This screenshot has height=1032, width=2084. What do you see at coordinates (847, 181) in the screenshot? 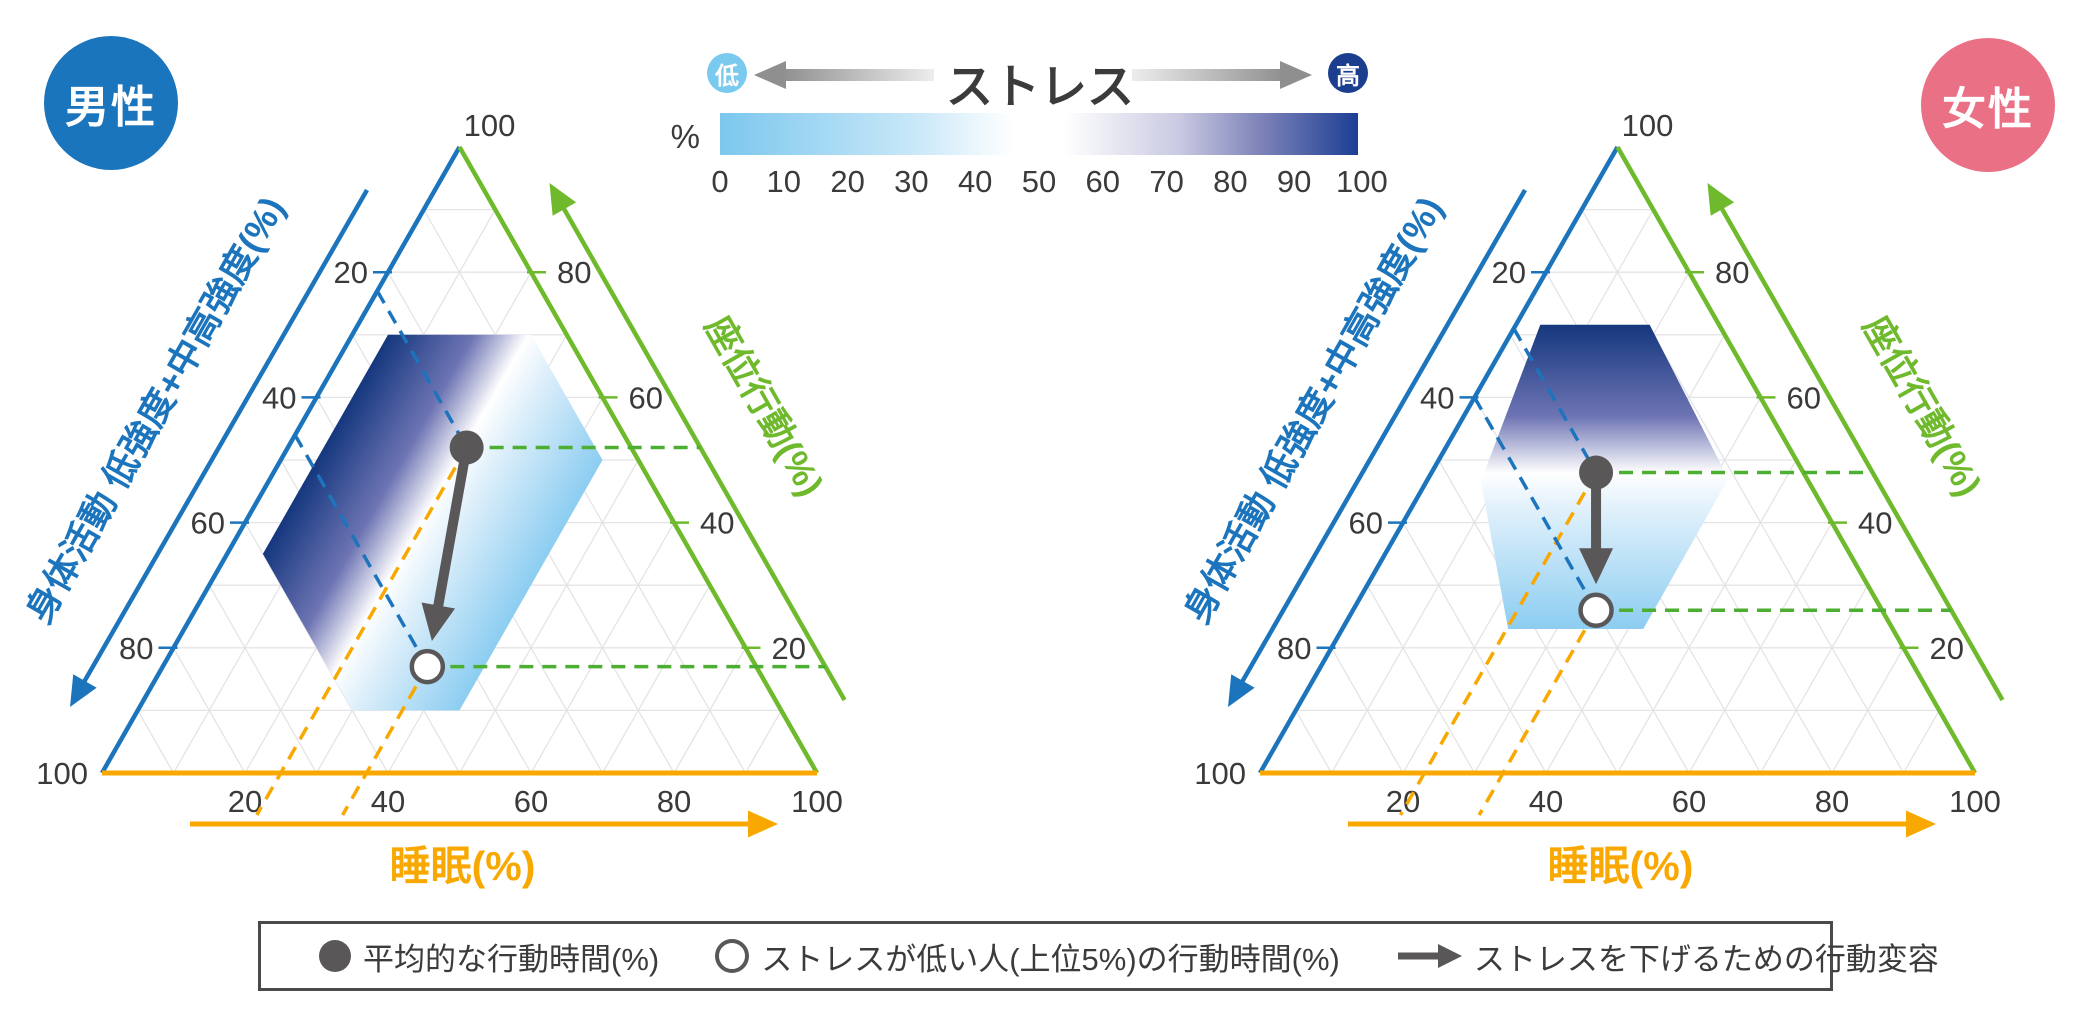
I see `colorbar-tick: 20` at bounding box center [847, 181].